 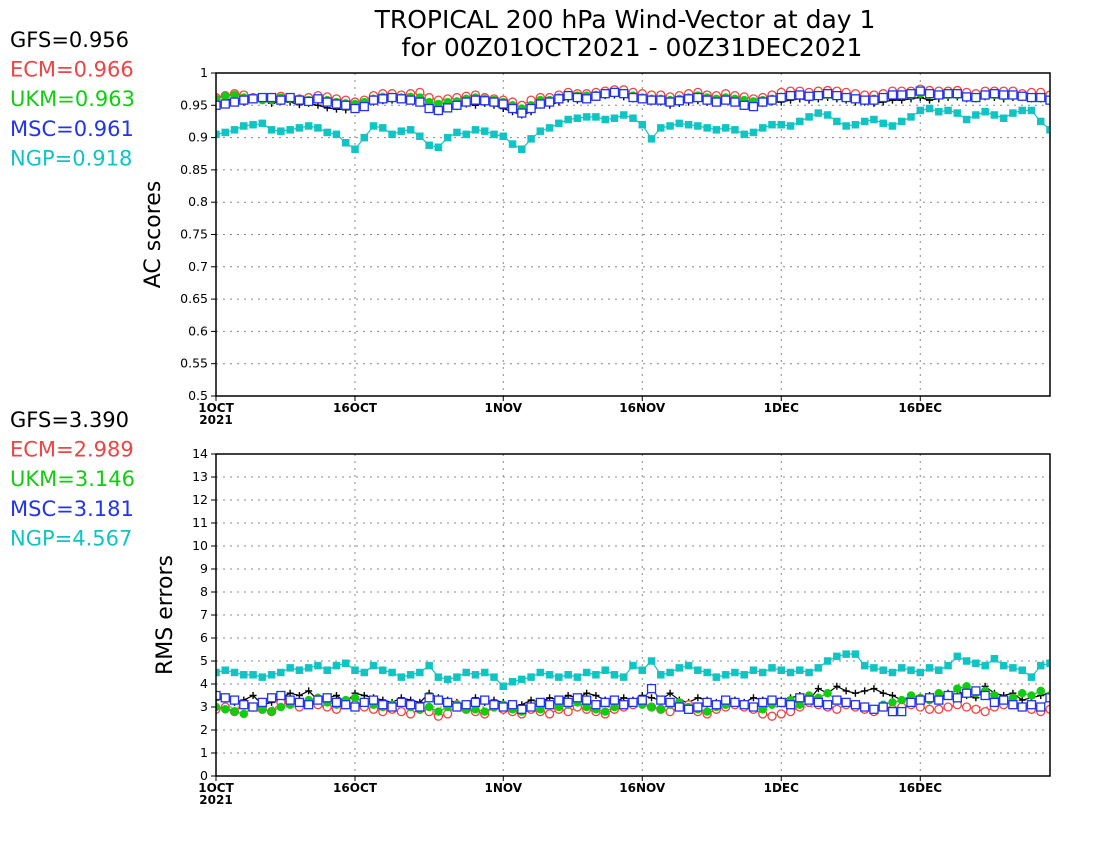 What do you see at coordinates (69, 40) in the screenshot?
I see `score-gfs: GFS=0.956` at bounding box center [69, 40].